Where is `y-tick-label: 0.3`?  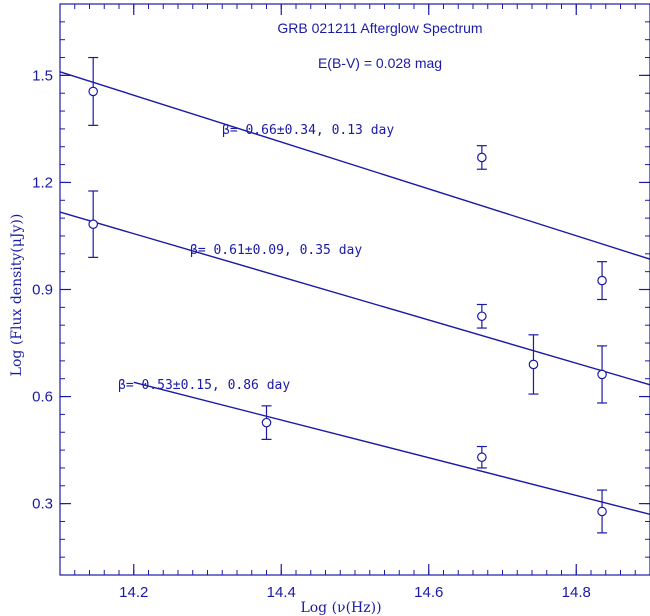 y-tick-label: 0.3 is located at coordinates (42, 504).